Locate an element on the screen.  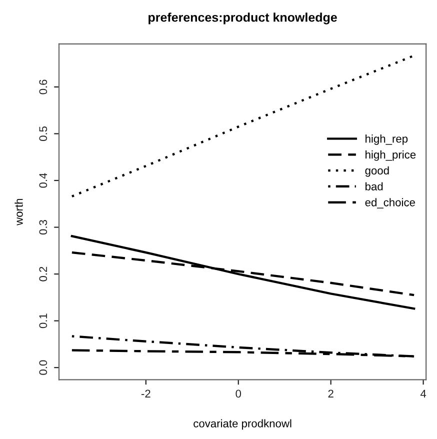
x-tick-label: 0 is located at coordinates (239, 394).